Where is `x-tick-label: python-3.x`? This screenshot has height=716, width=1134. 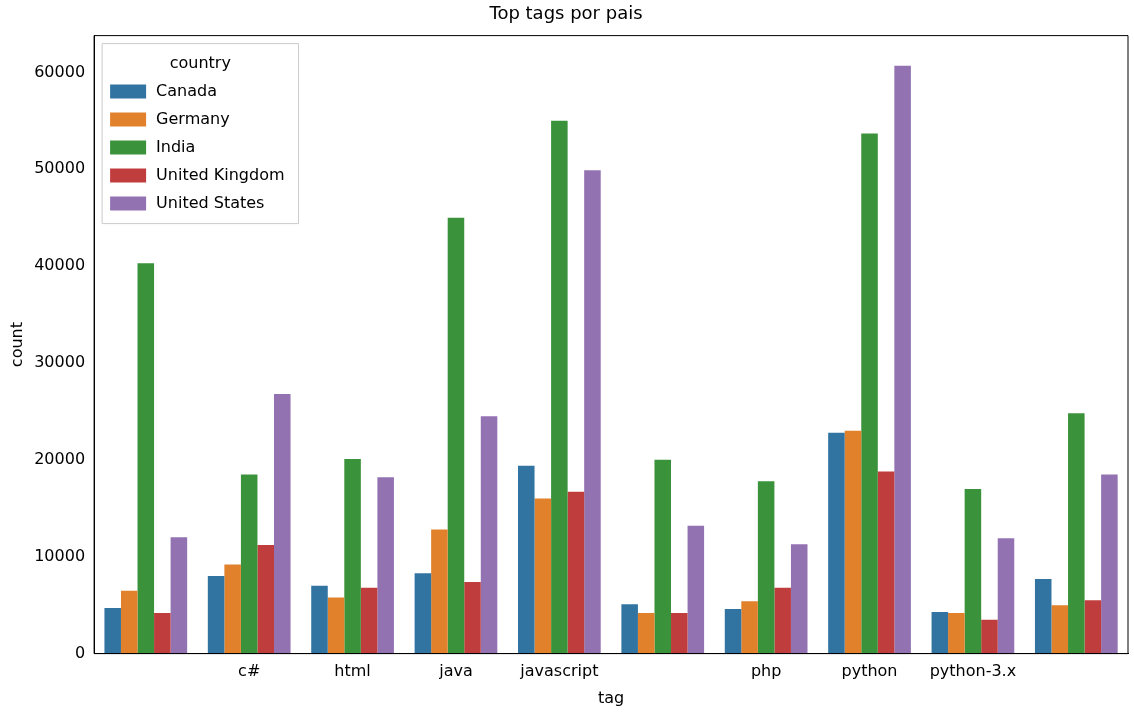
x-tick-label: python-3.x is located at coordinates (973, 671).